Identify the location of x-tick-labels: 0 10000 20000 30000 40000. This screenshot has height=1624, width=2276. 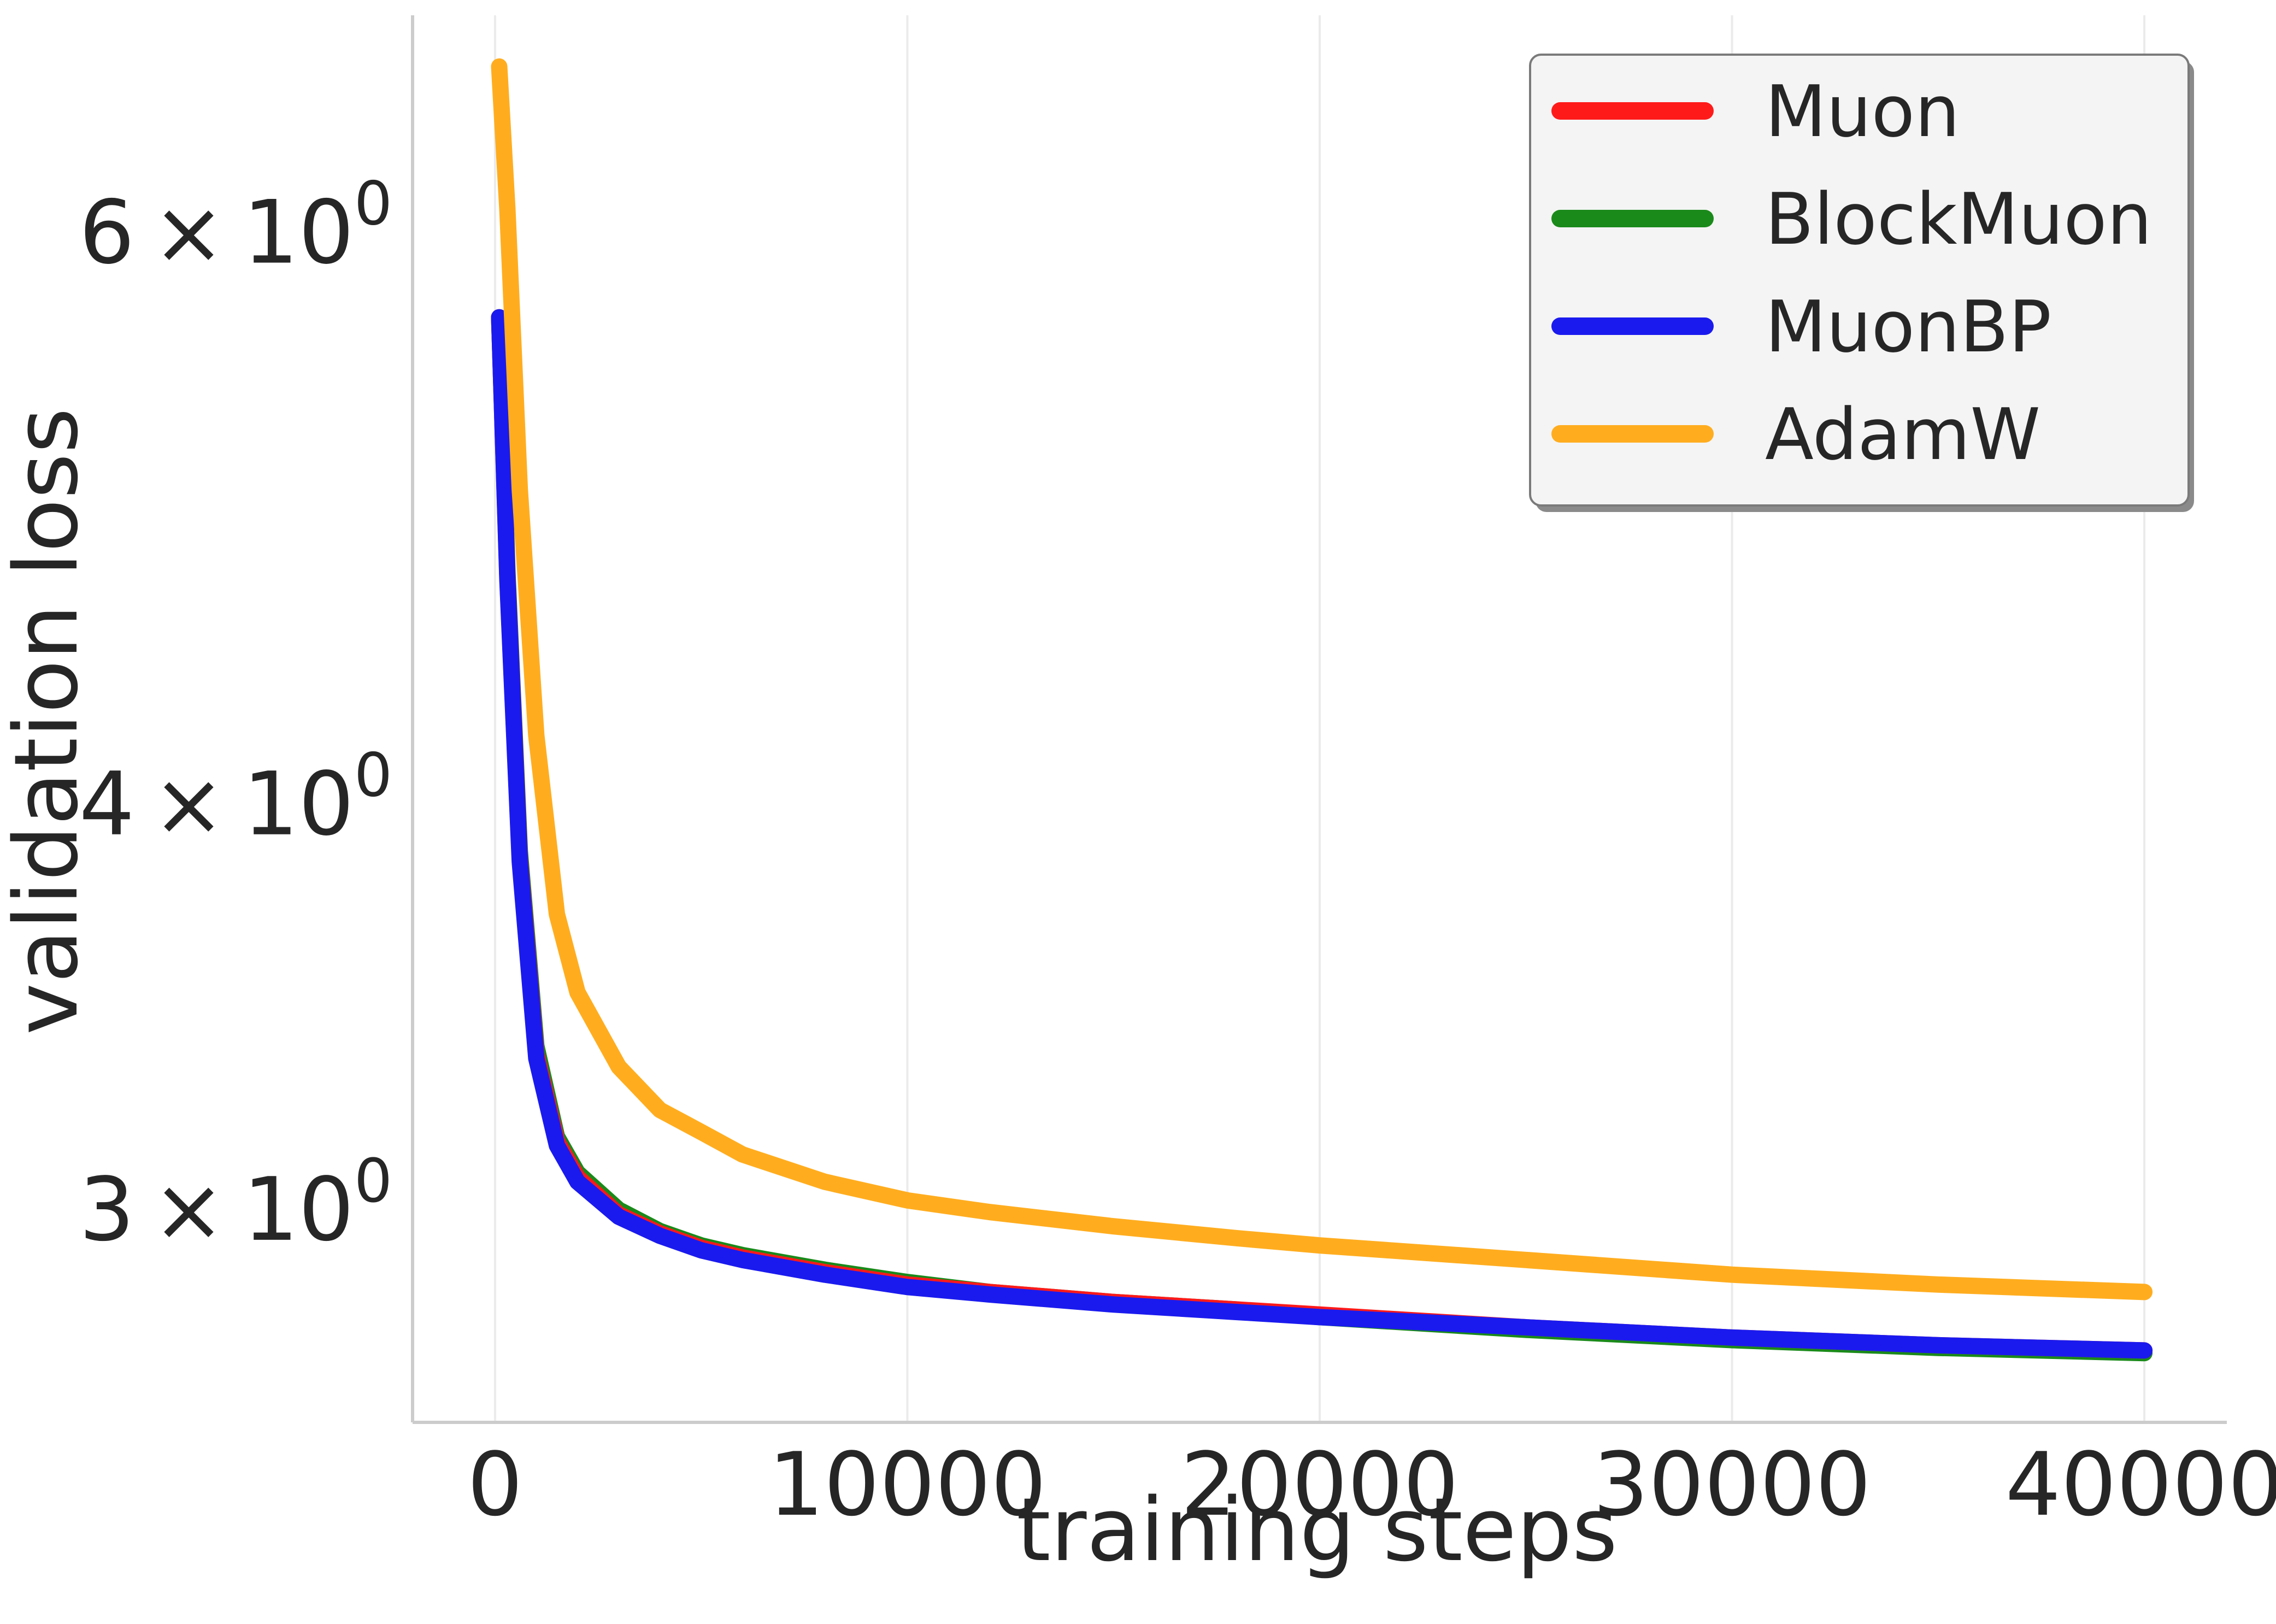
(1372, 1484).